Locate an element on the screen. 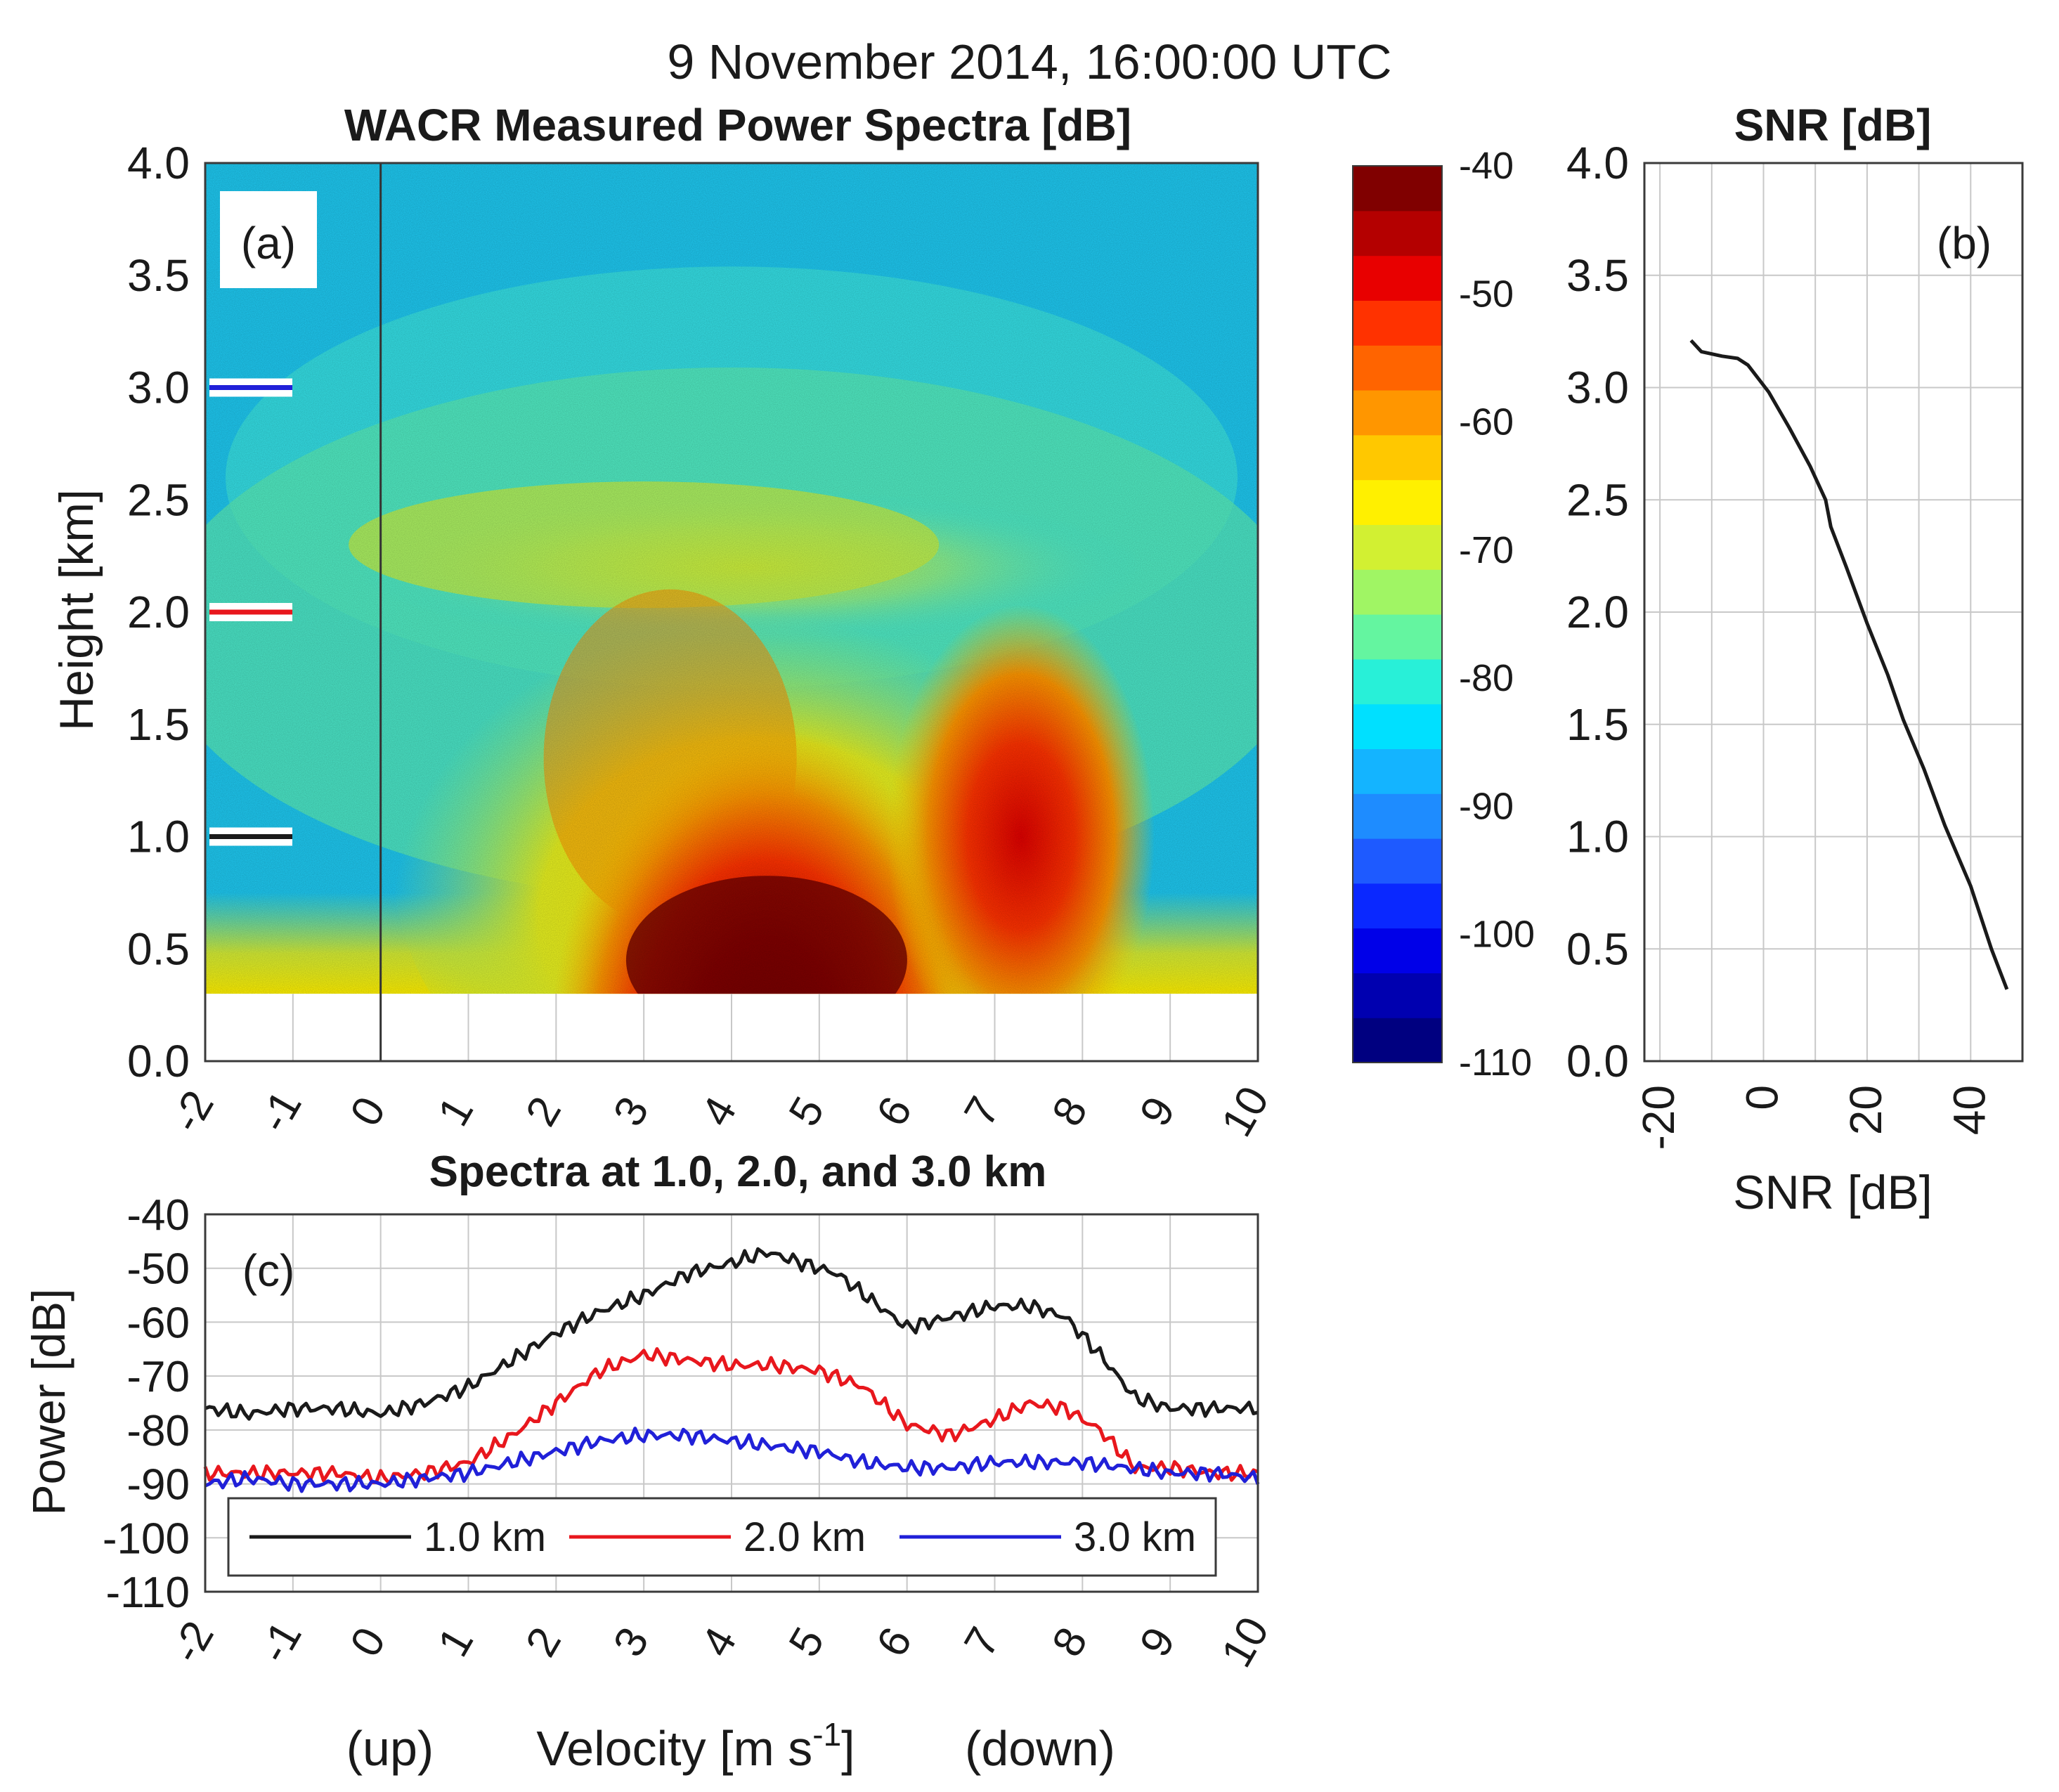 This screenshot has width=2059, height=1792. panel-a-label: (a) is located at coordinates (269, 243).